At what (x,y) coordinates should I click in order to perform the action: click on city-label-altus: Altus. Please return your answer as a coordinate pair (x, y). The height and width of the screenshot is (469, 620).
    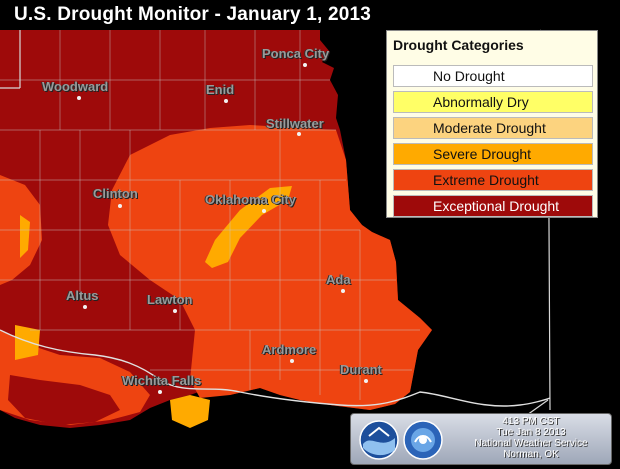
    Looking at the image, I should click on (82, 295).